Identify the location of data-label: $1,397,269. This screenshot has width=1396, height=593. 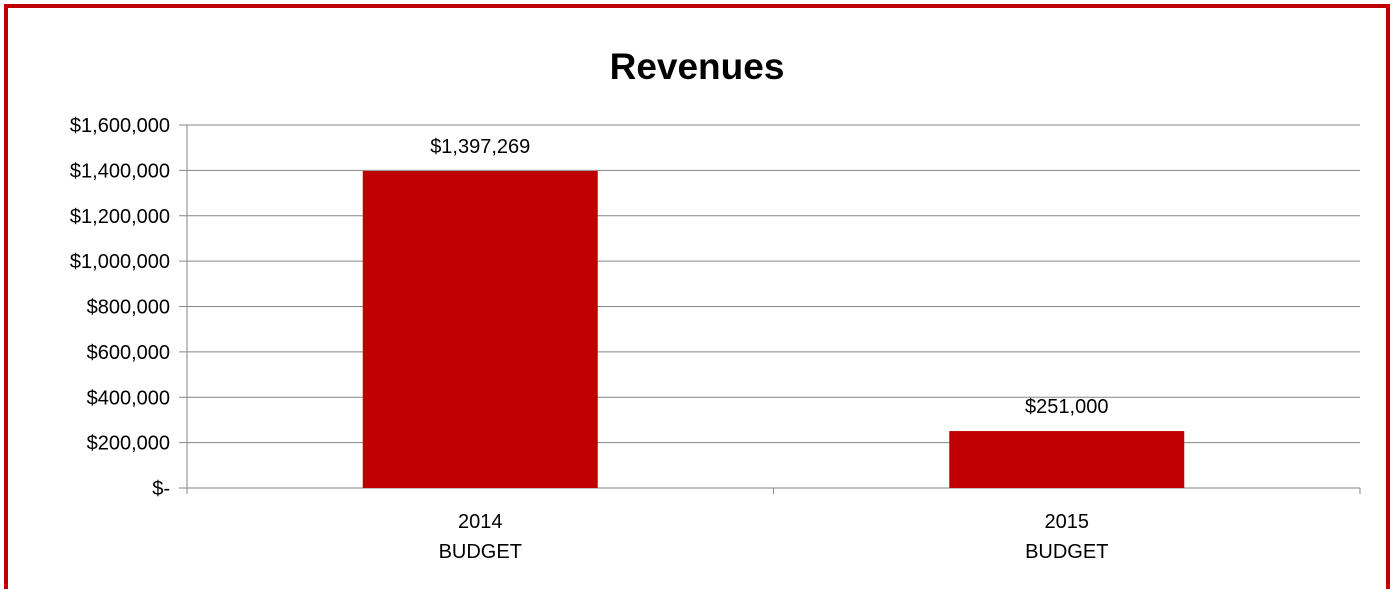
(480, 147).